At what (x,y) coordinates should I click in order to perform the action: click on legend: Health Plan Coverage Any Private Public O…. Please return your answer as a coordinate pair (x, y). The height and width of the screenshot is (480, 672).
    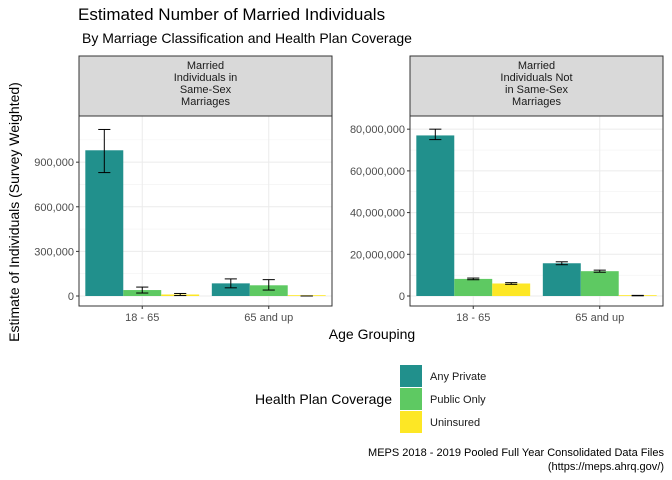
    Looking at the image, I should click on (370, 399).